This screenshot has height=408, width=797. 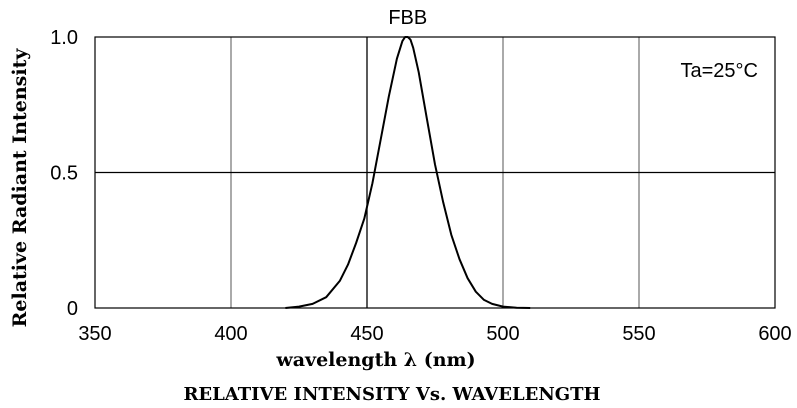 I want to click on x-tick-label: 450, so click(x=366, y=334).